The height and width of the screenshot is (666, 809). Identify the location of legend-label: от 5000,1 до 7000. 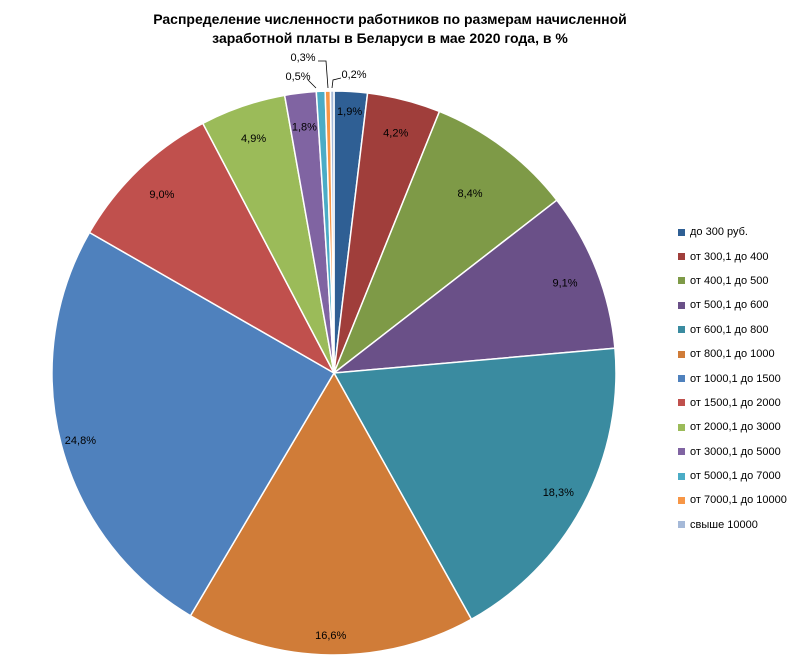
(735, 476).